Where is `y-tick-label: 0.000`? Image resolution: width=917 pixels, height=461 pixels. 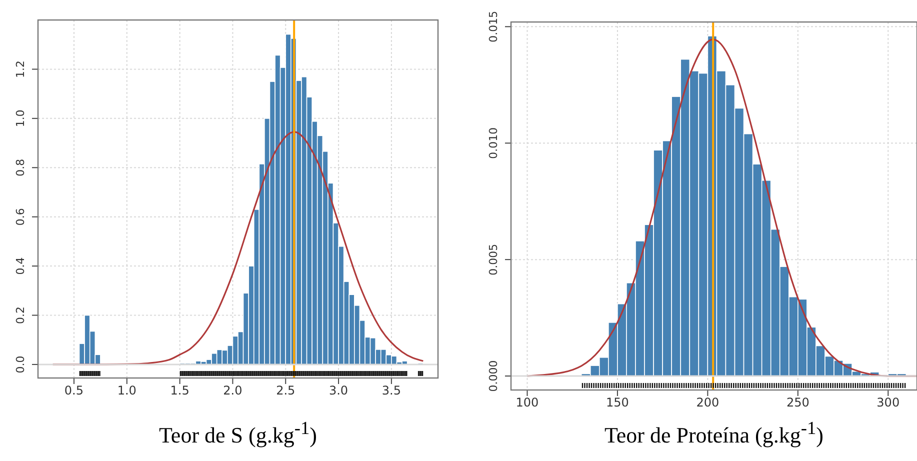
y-tick-label: 0.000 is located at coordinates (493, 376).